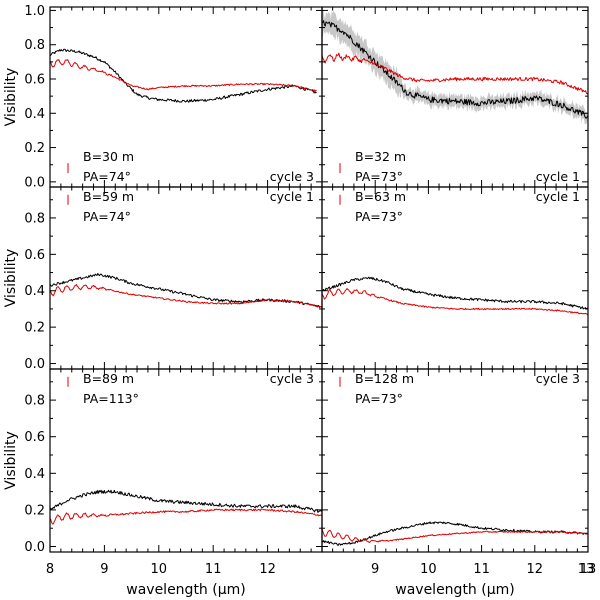 The height and width of the screenshot is (600, 600). Describe the element at coordinates (111, 398) in the screenshot. I see `position-angle-label: PA=113°` at that location.